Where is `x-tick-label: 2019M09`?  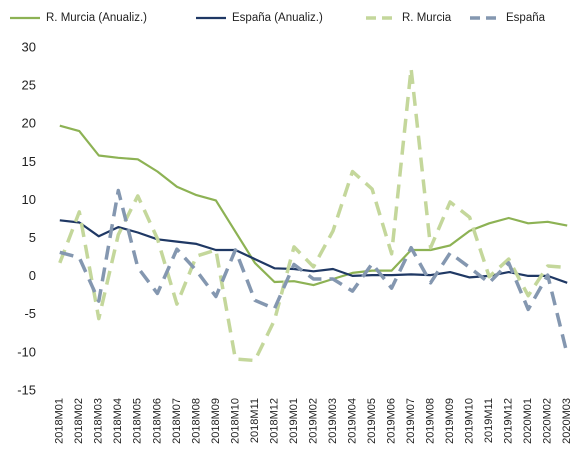 x-tick-label: 2019M09 is located at coordinates (450, 421).